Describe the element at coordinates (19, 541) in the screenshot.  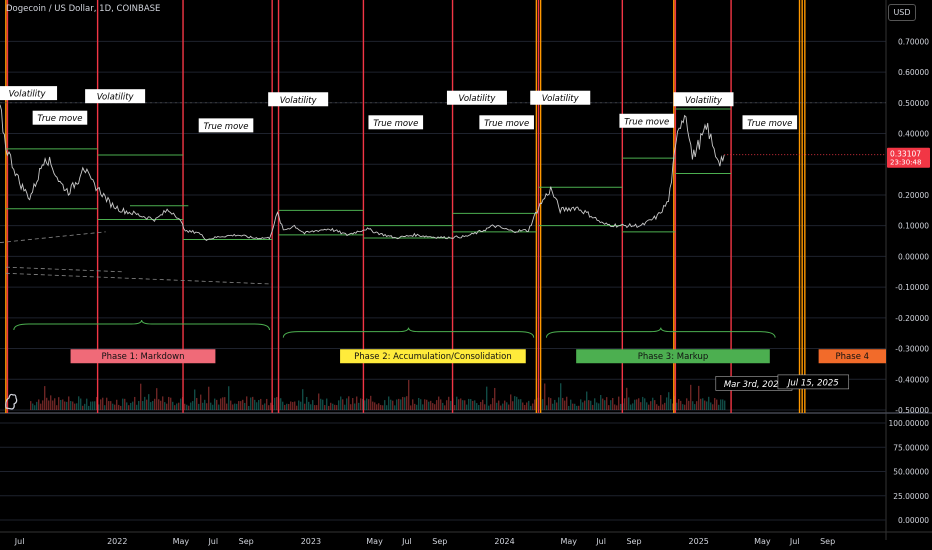
I see `x-tick-label: Jul` at that location.